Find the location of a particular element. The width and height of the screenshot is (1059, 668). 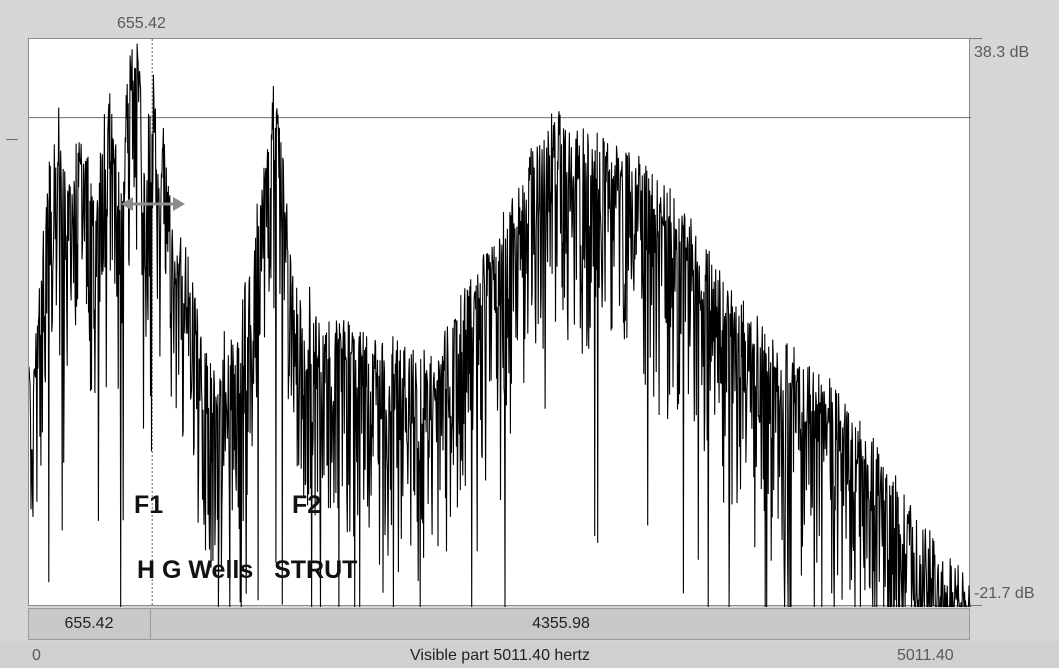

selection-right-segment: 4355.98 is located at coordinates (560, 624).